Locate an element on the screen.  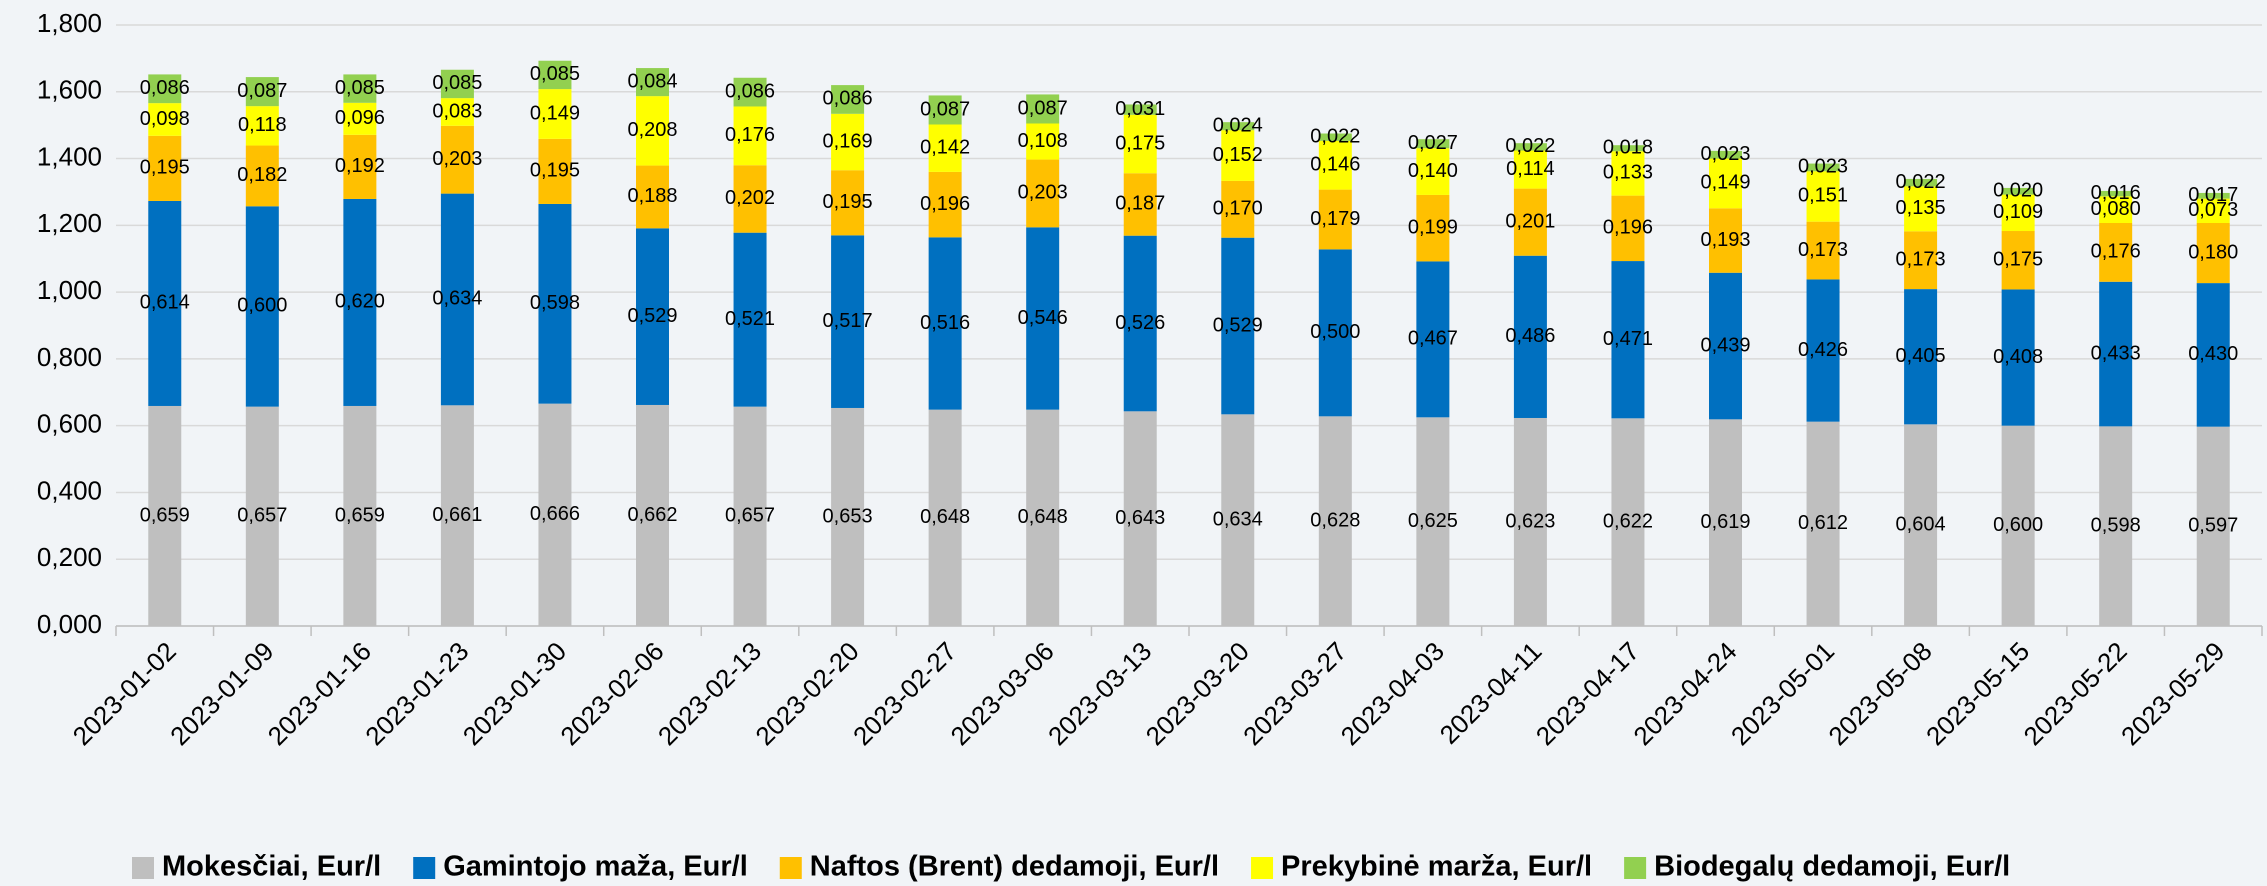
y-tick-label: 0,000 is located at coordinates (69, 624).